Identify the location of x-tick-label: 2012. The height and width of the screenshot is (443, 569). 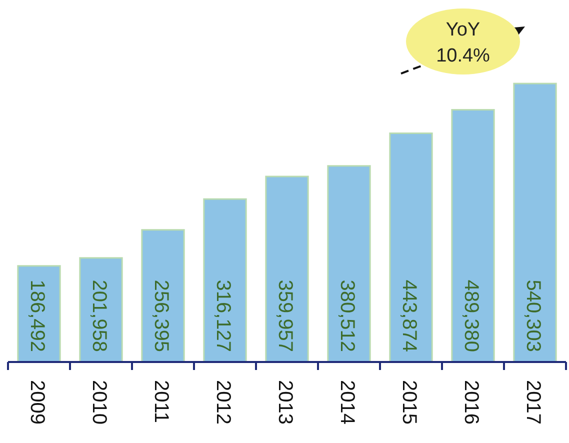
(223, 402).